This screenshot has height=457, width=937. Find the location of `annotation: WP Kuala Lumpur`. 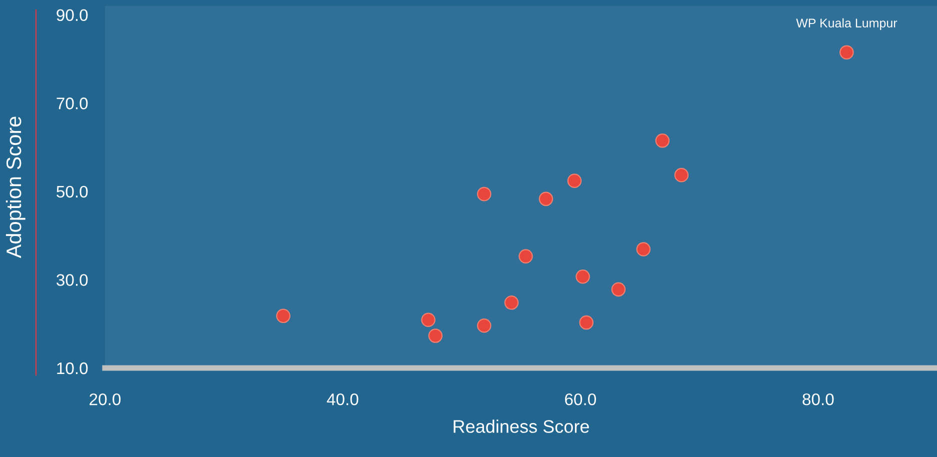

annotation: WP Kuala Lumpur is located at coordinates (847, 24).